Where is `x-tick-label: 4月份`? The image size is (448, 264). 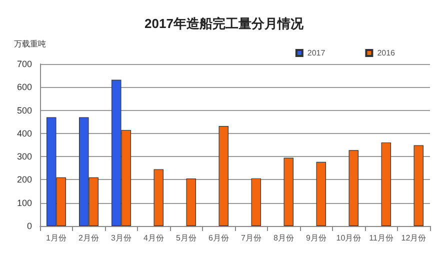
x-tick-label: 4月份 is located at coordinates (154, 238).